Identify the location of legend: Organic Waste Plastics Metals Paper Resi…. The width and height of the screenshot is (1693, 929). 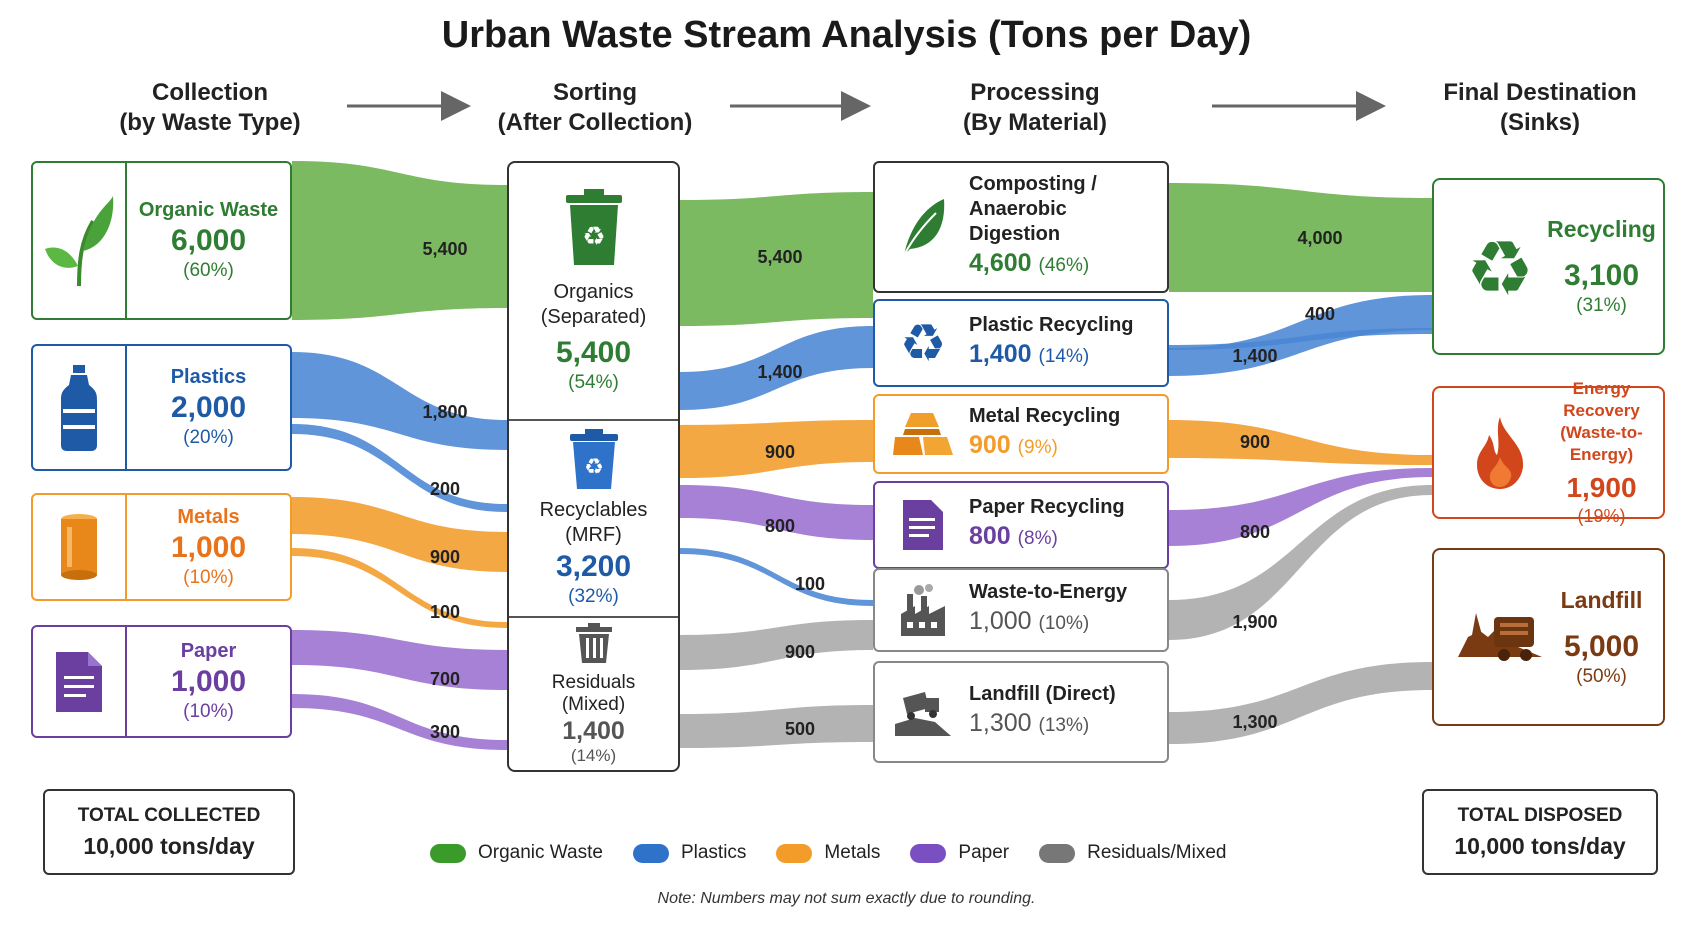
(843, 853).